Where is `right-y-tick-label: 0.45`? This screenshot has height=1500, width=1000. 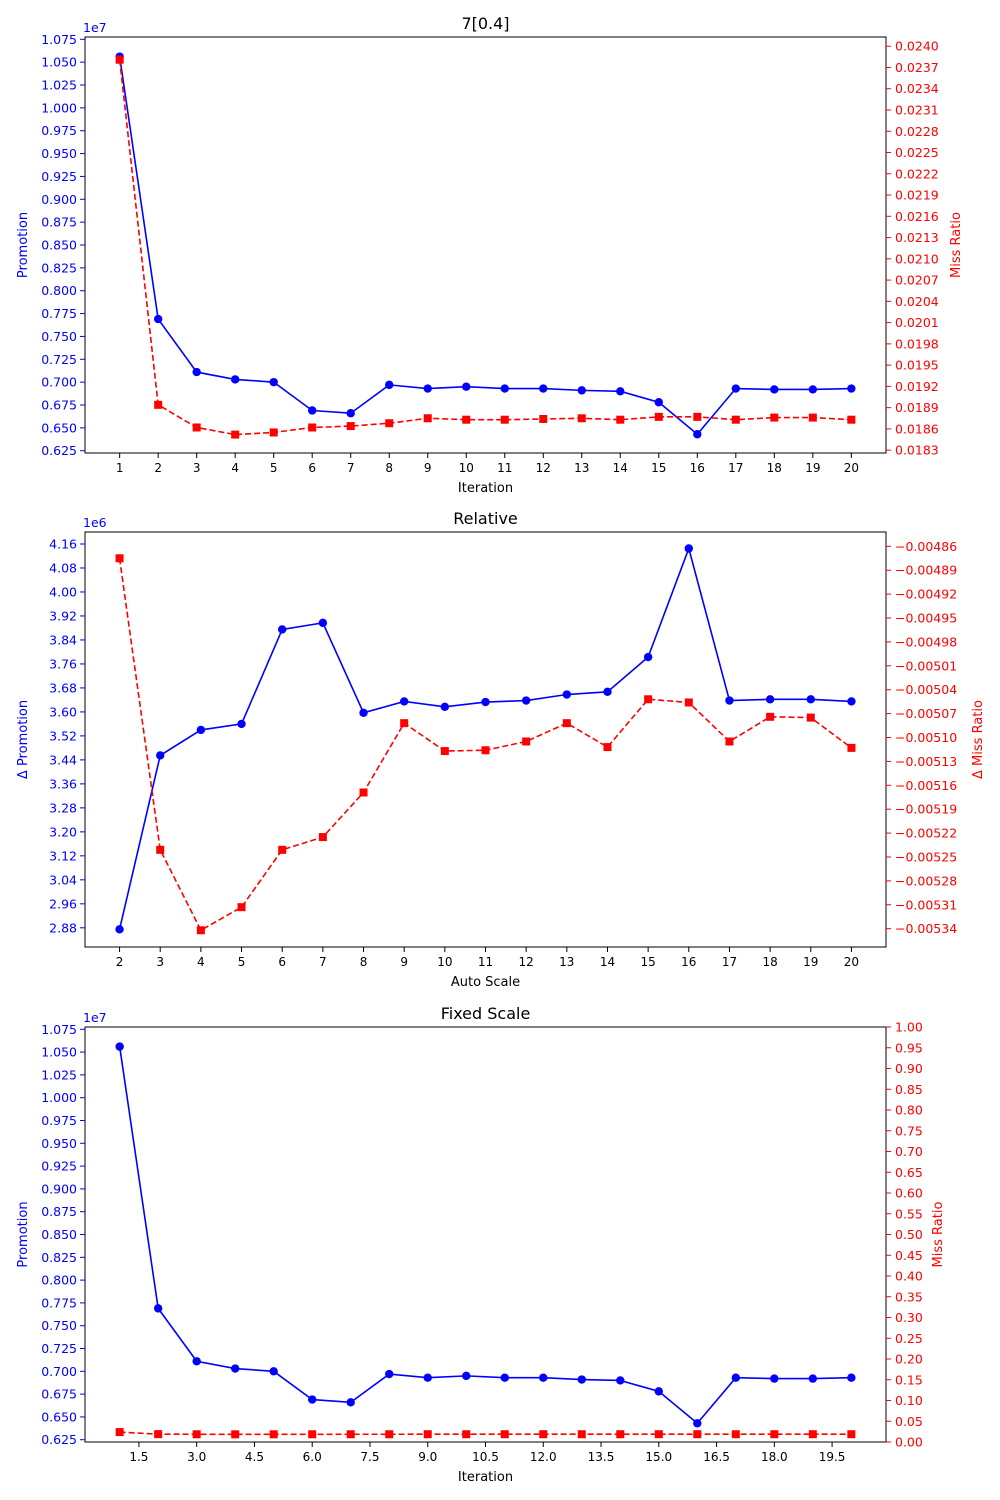
right-y-tick-label: 0.45 is located at coordinates (909, 1255).